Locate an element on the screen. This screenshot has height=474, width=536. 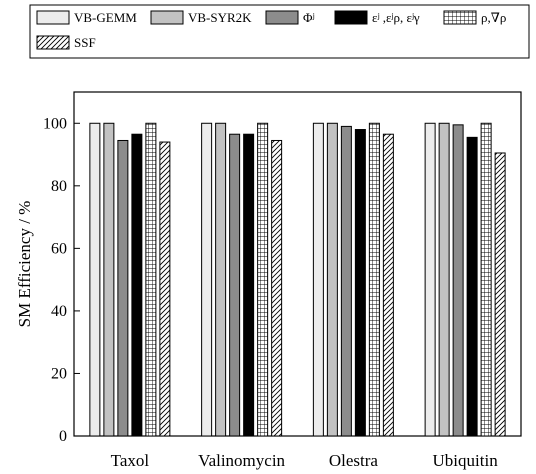
y-tick-label: 0 is located at coordinates (63, 436).